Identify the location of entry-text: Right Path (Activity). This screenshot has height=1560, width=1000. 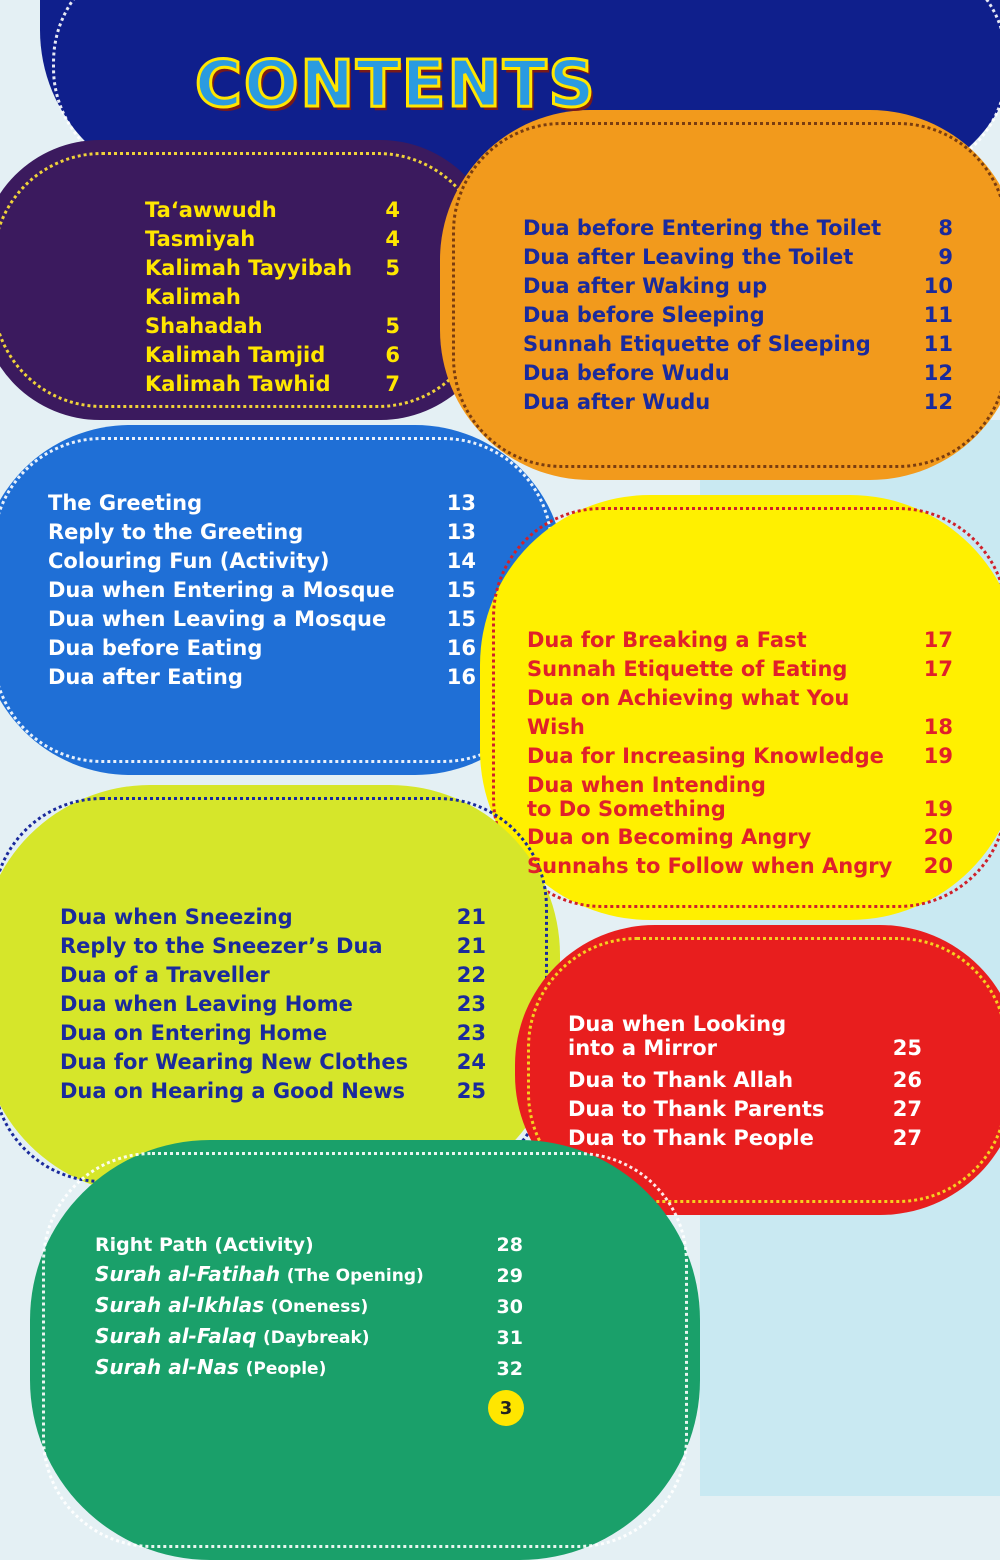
(204, 1245).